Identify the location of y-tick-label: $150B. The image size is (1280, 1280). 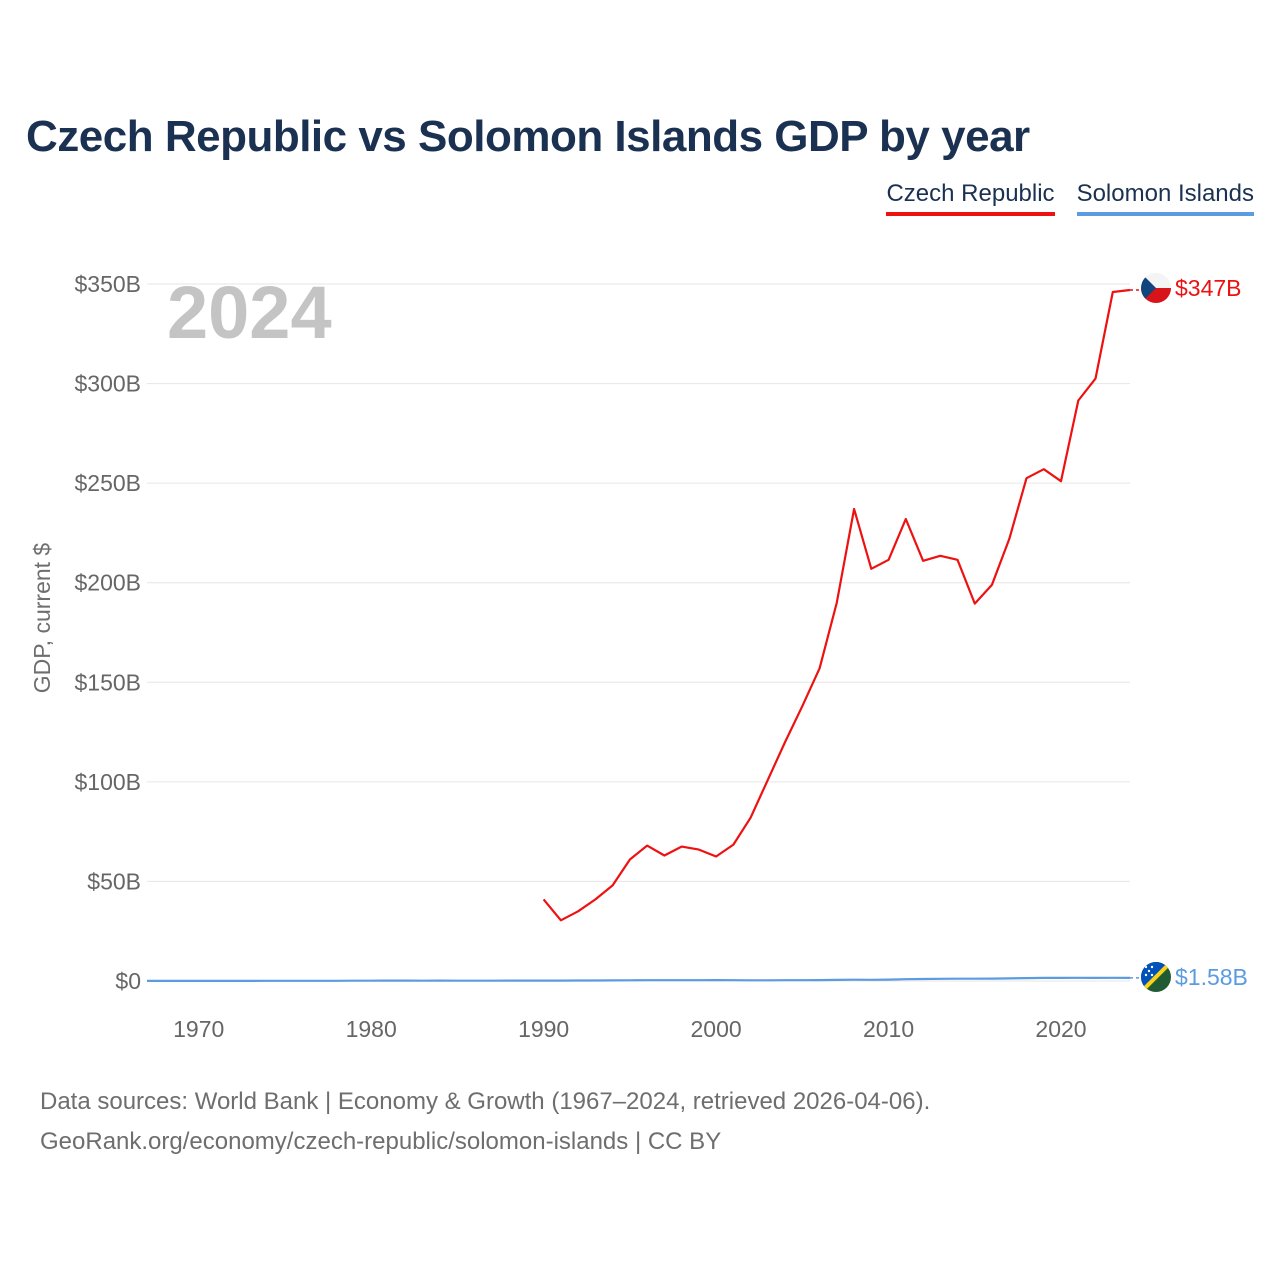
(107, 682).